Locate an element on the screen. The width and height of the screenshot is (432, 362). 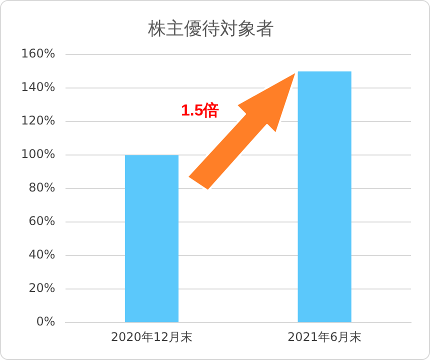
y-tick-label: 20% is located at coordinates (42, 288).